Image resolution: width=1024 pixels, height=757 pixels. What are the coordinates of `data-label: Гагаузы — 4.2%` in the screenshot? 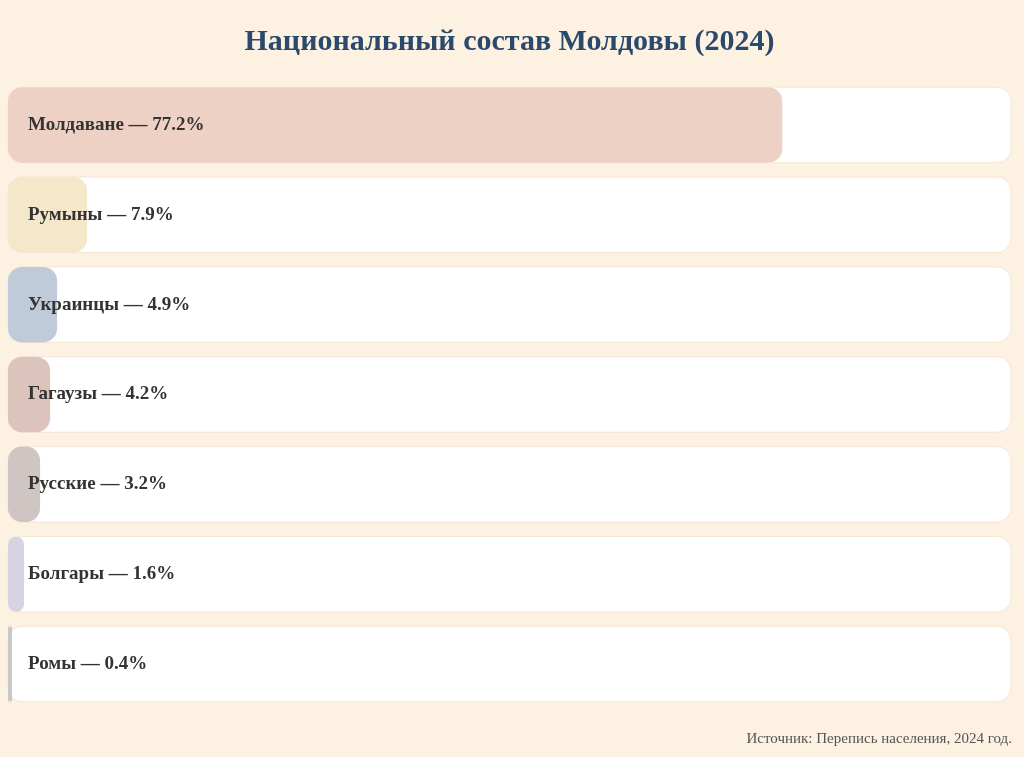 It's located at (98, 393).